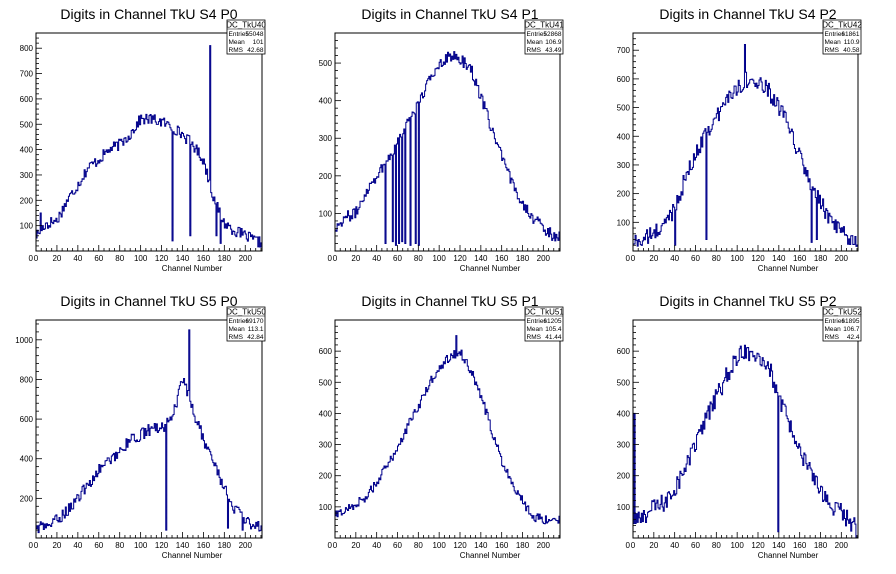 Image resolution: width=896 pixels, height=574 pixels. What do you see at coordinates (716, 258) in the screenshot?
I see `x-tick-label: 80` at bounding box center [716, 258].